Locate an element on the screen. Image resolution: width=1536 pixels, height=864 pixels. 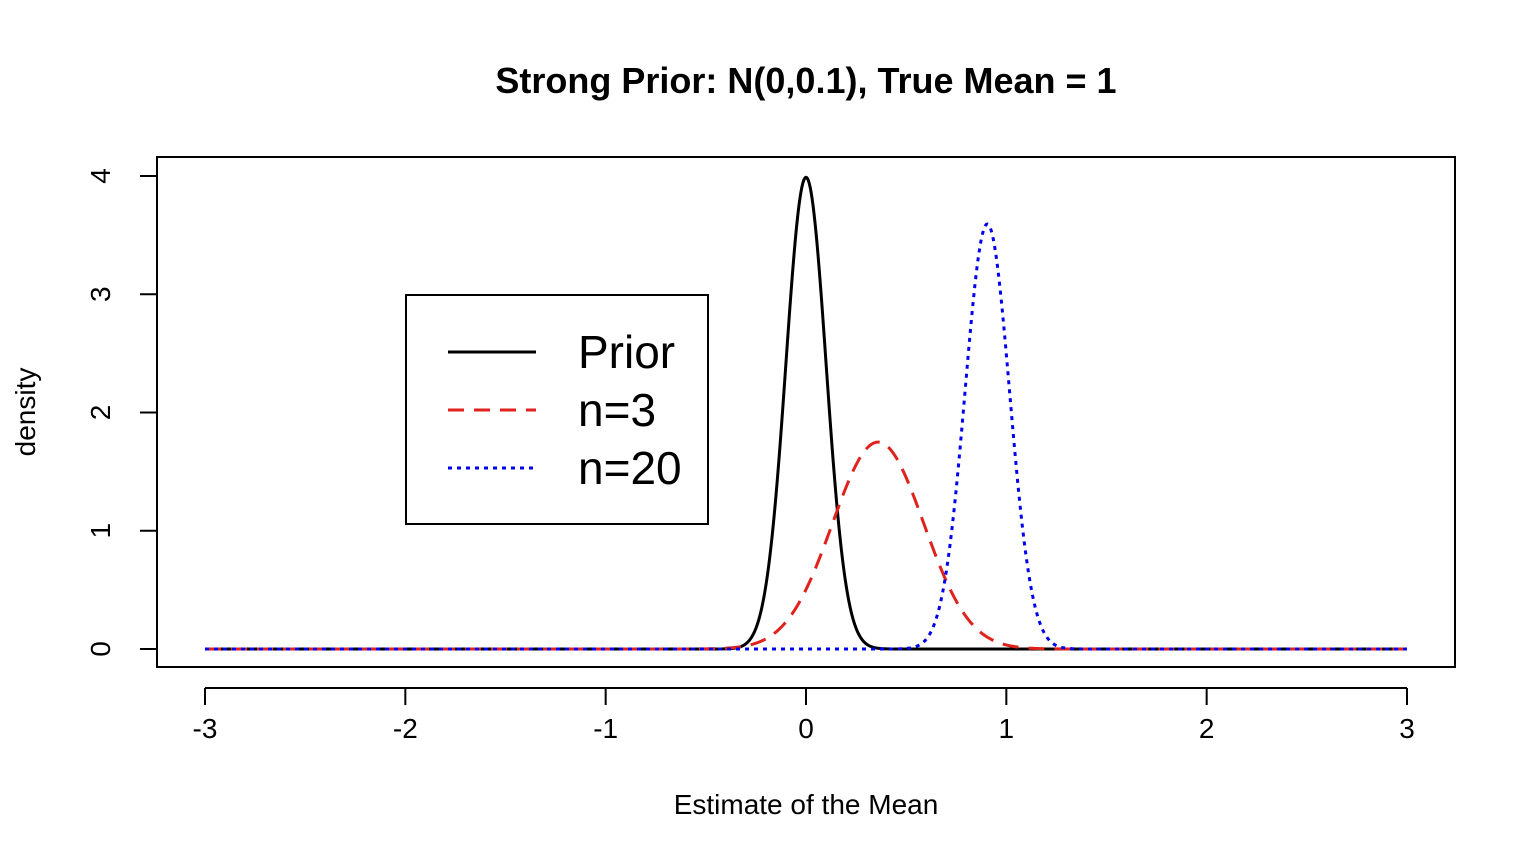
x-tick-label: -2 is located at coordinates (405, 728).